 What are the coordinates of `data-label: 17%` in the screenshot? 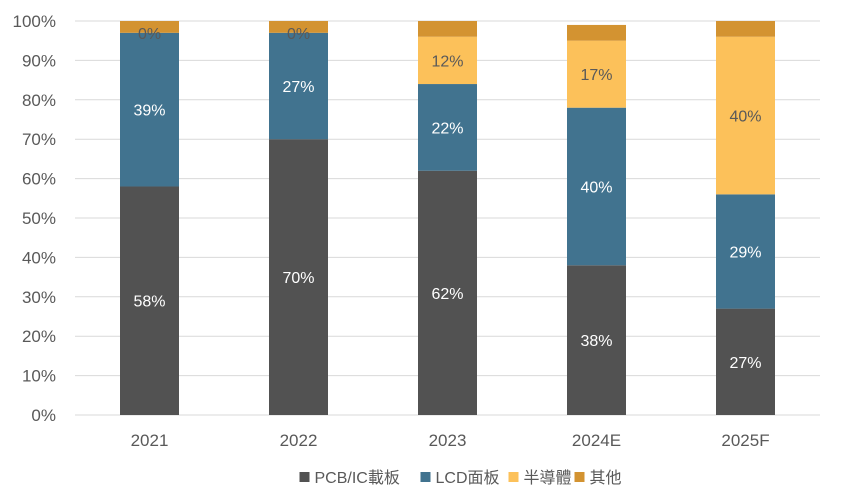 It's located at (596, 75).